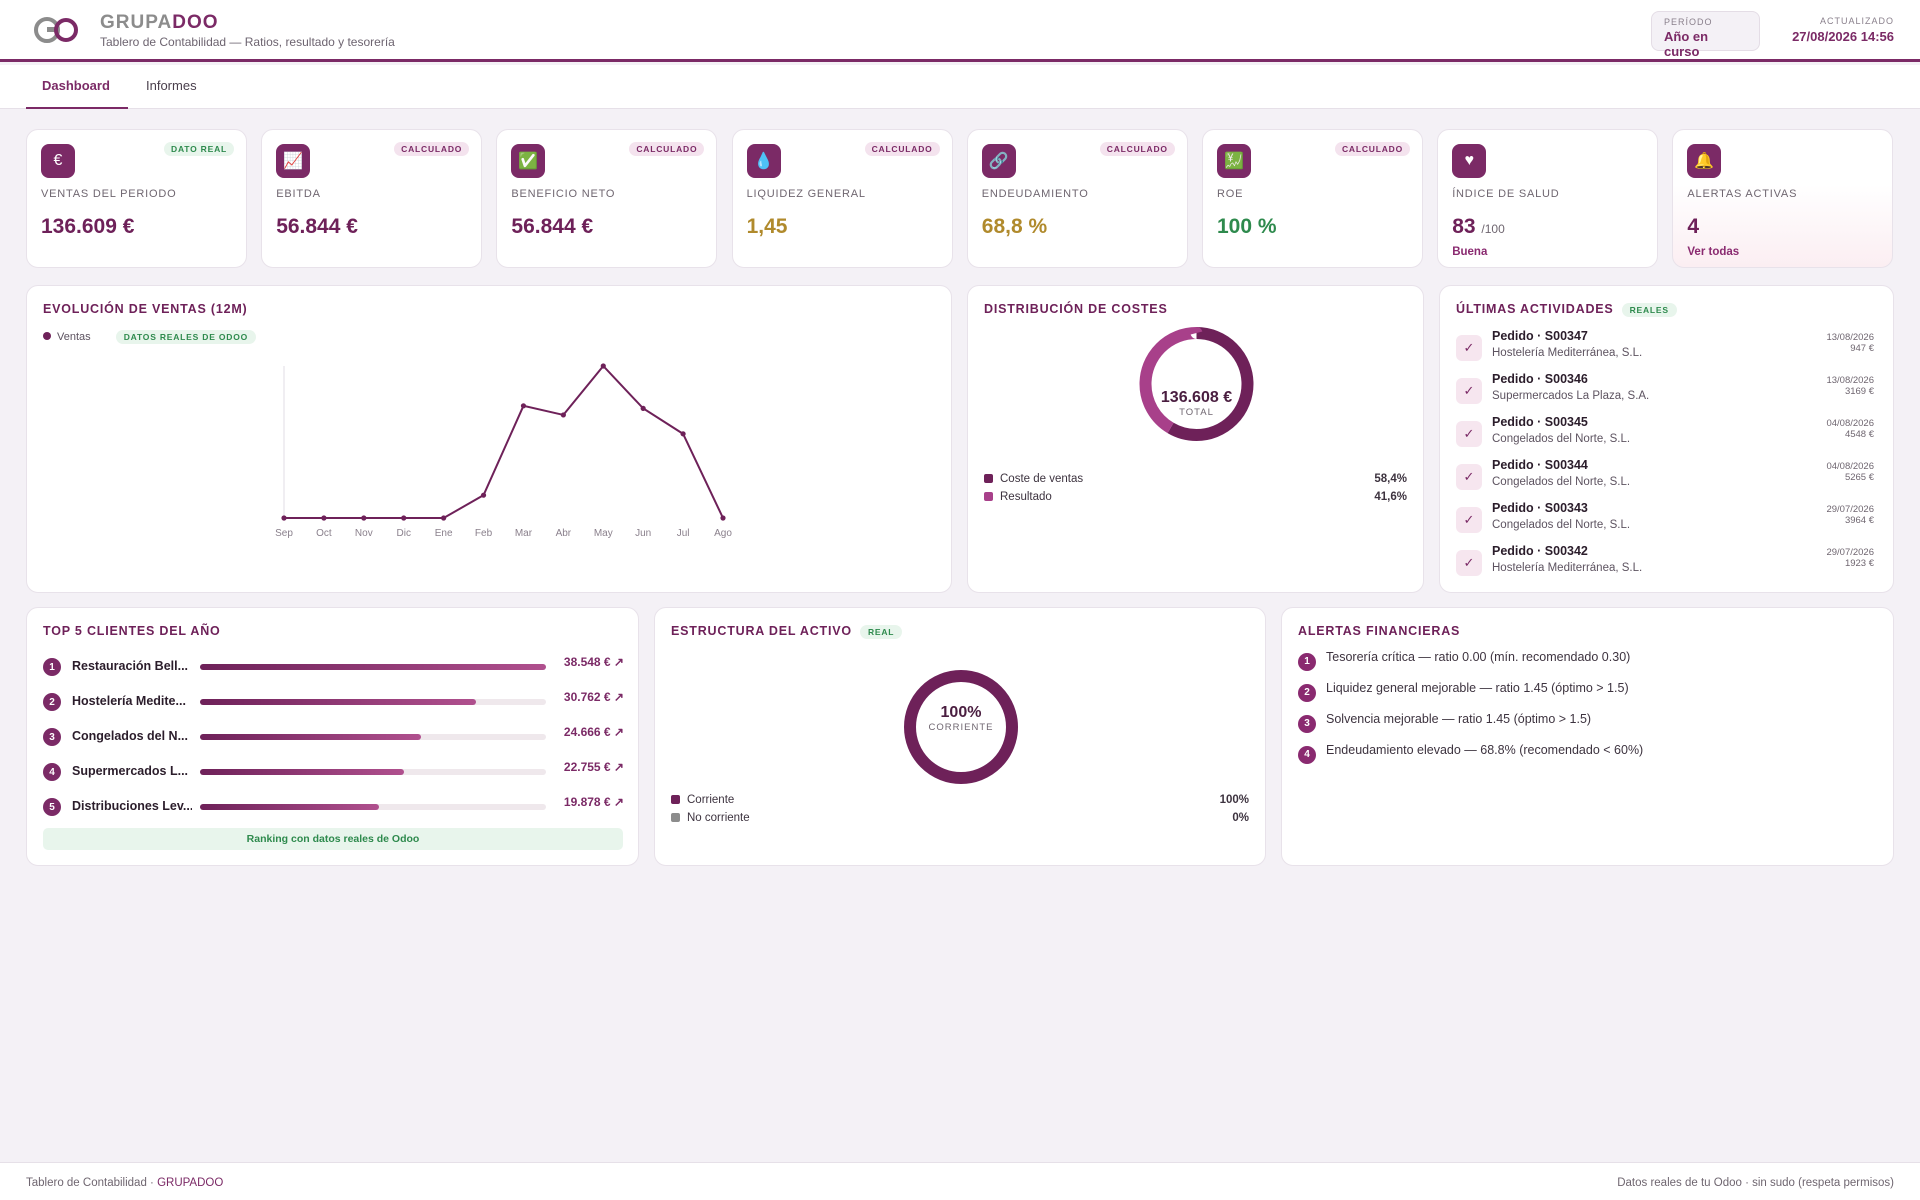  I want to click on kpi-sublabel: Ver todas, so click(1713, 252).